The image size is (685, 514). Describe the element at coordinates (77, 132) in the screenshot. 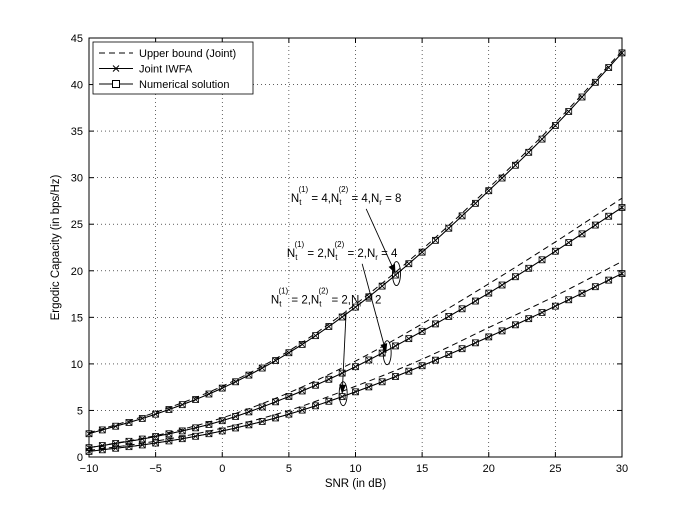

I see `y-tick-label: 35` at that location.